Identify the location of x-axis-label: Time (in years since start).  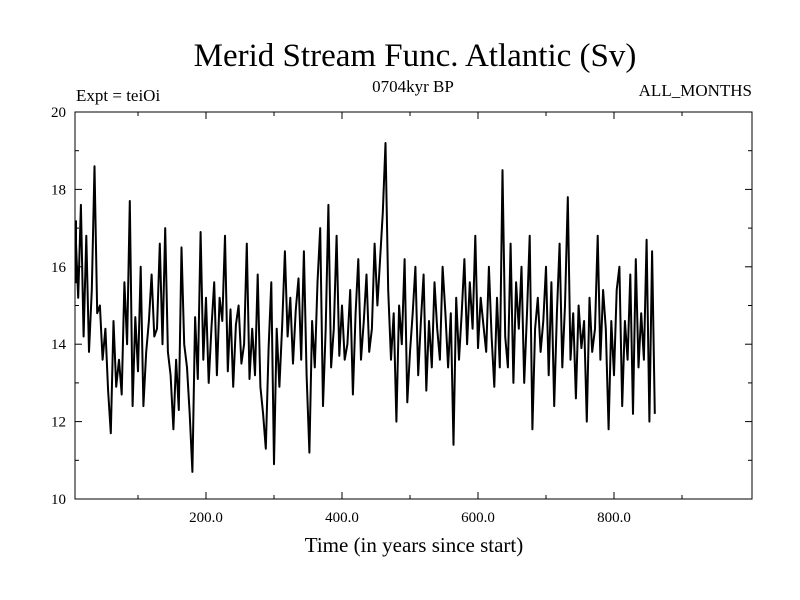
(414, 545).